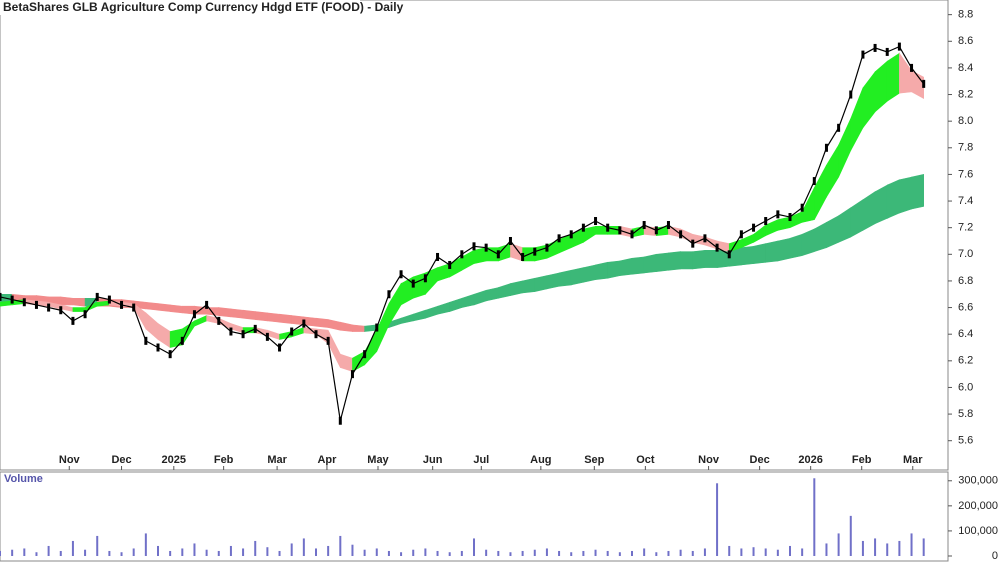 Image resolution: width=1000 pixels, height=562 pixels. I want to click on x-tick-label: Nov, so click(709, 460).